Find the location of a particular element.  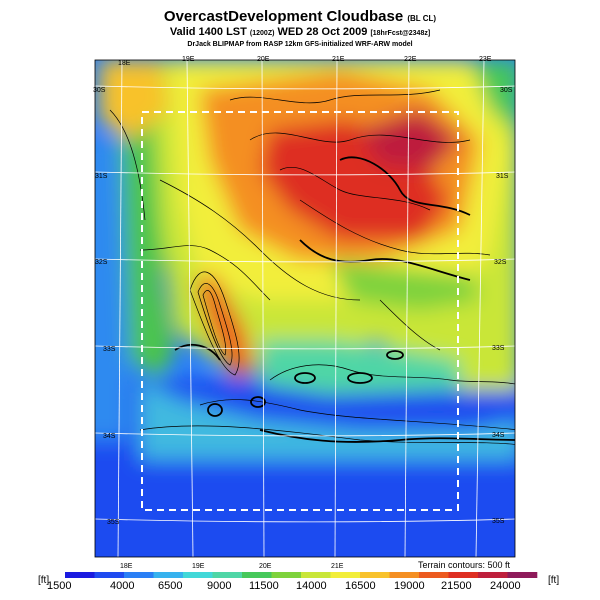

colorbar-tick-label: 4000 is located at coordinates (122, 586).